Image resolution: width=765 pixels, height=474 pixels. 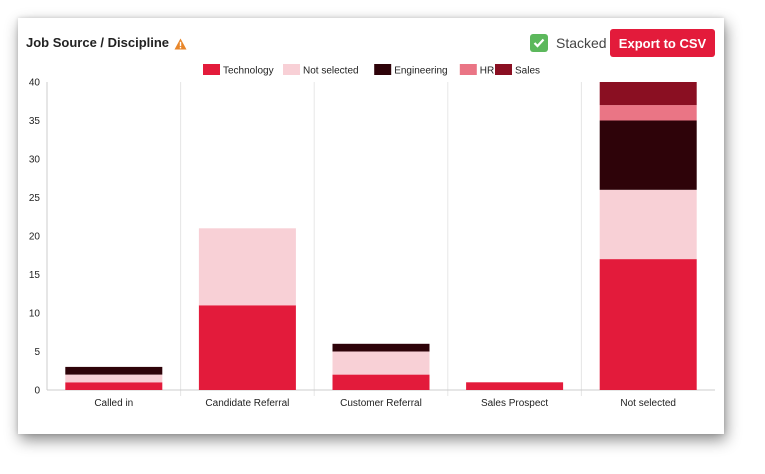 I want to click on warning-icon, so click(x=180, y=43).